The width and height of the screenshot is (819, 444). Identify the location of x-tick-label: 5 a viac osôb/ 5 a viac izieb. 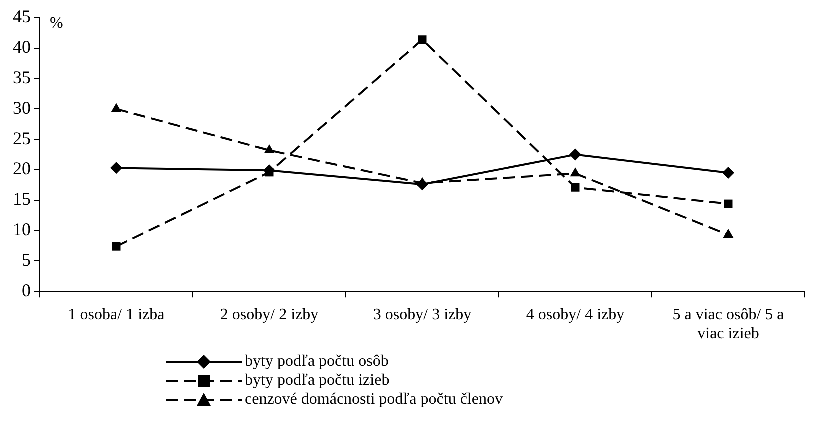
(728, 324).